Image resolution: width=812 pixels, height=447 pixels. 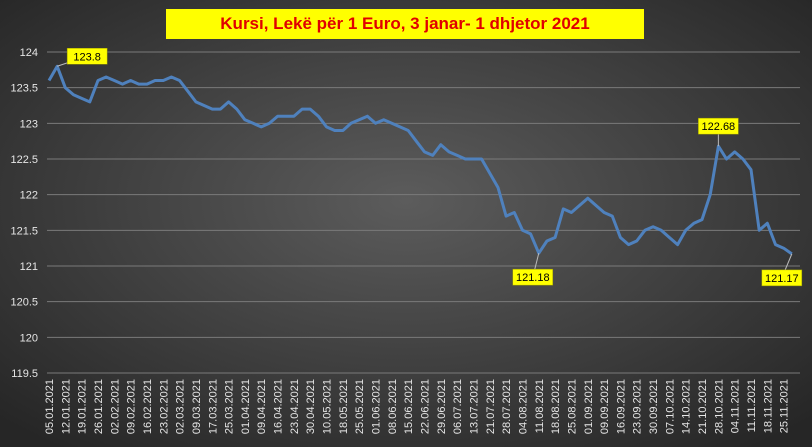 I want to click on x-tick-label: 11.11.2021, so click(x=752, y=405).